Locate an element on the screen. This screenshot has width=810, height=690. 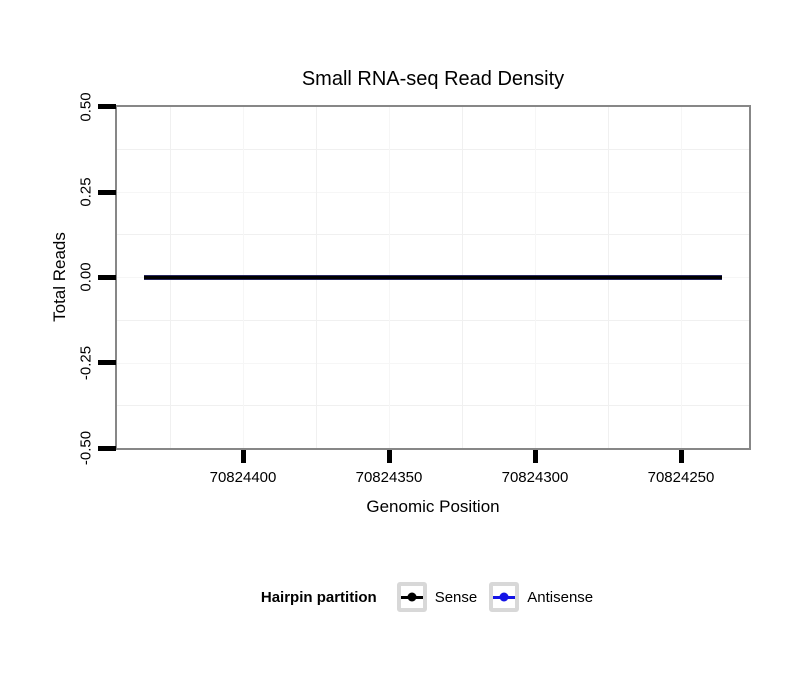
y-axis-title: Total Reads is located at coordinates (59, 277).